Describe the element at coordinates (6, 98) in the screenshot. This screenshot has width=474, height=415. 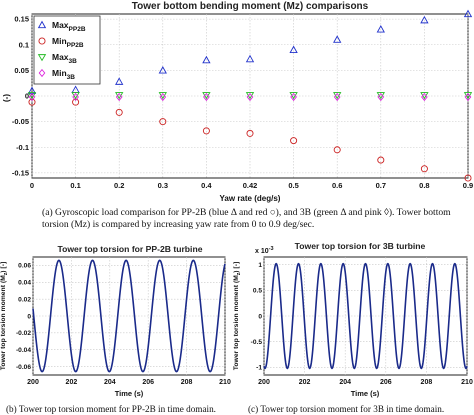
I see `chart-a-y-axis-label: (-)` at that location.